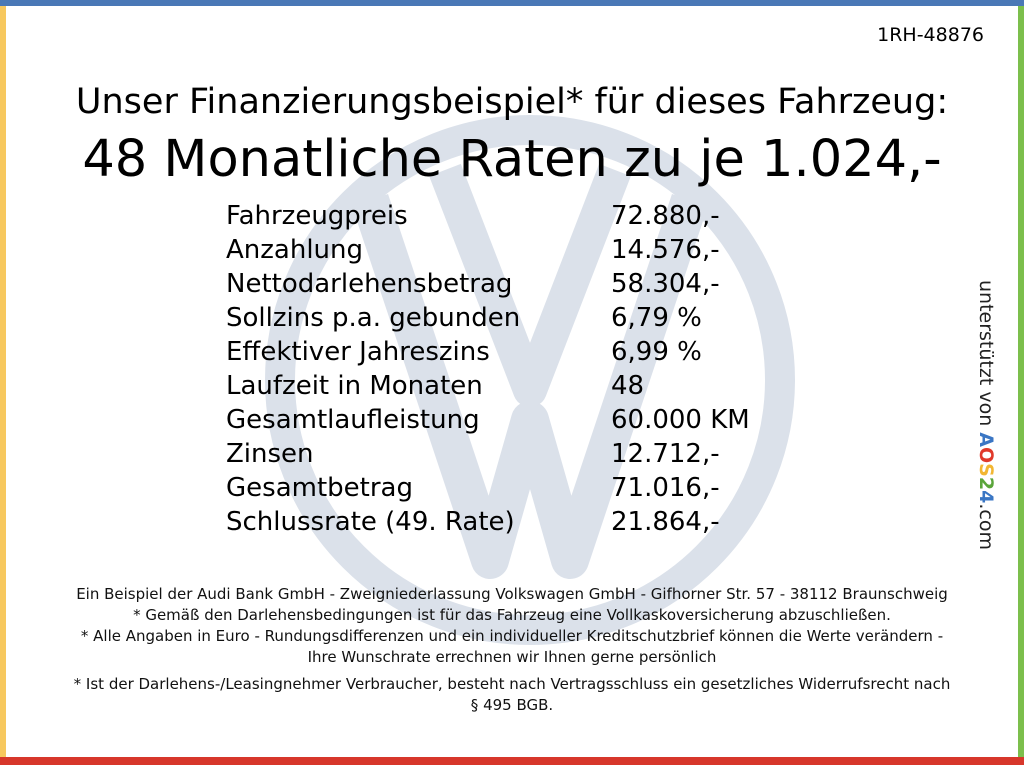 The image size is (1024, 765). Describe the element at coordinates (665, 454) in the screenshot. I see `row-value: 12.712,-` at that location.